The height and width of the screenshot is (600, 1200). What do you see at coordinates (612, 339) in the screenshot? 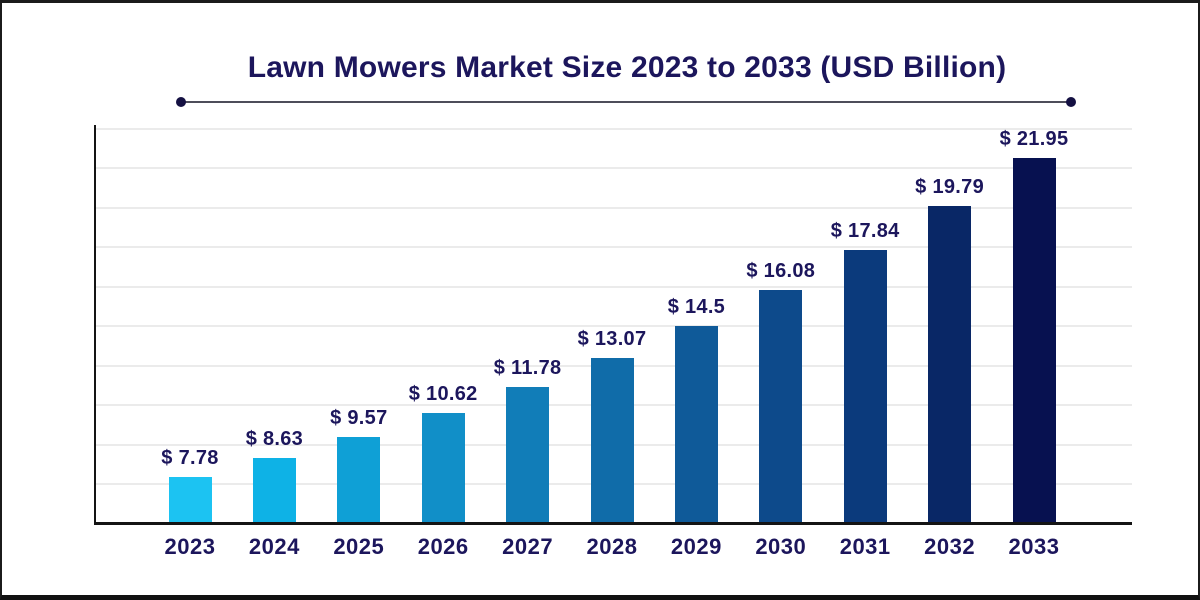
I see `bar-value-label: $ 13.07` at bounding box center [612, 339].